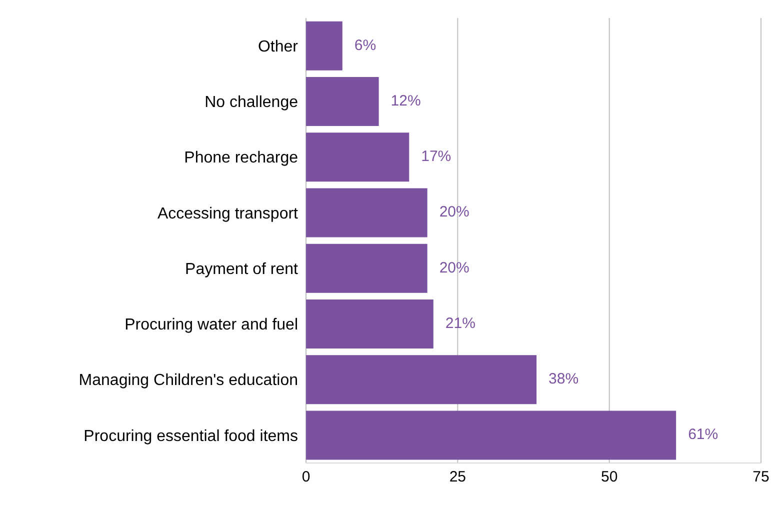 The image size is (771, 511). What do you see at coordinates (563, 379) in the screenshot?
I see `data-label: 38%` at bounding box center [563, 379].